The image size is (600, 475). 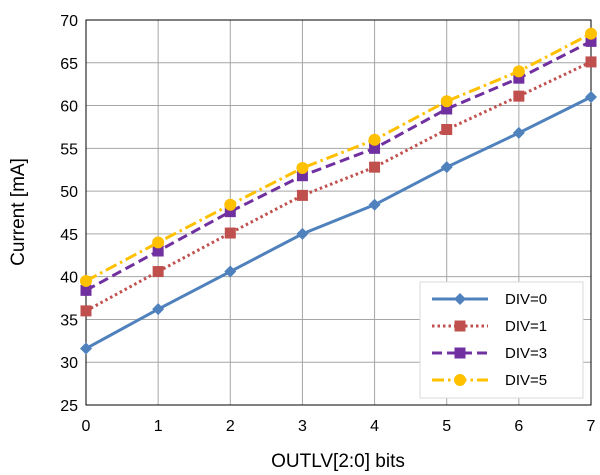 What do you see at coordinates (69, 21) in the screenshot?
I see `y-tick-label-70: 70` at bounding box center [69, 21].